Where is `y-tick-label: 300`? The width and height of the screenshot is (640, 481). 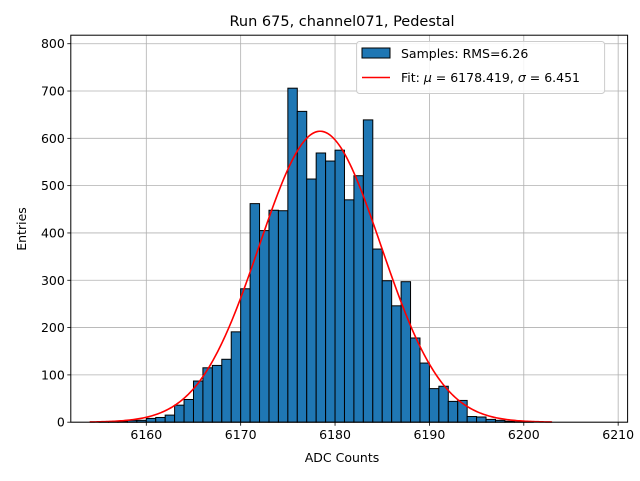 y-tick-label: 300 is located at coordinates (53, 280).